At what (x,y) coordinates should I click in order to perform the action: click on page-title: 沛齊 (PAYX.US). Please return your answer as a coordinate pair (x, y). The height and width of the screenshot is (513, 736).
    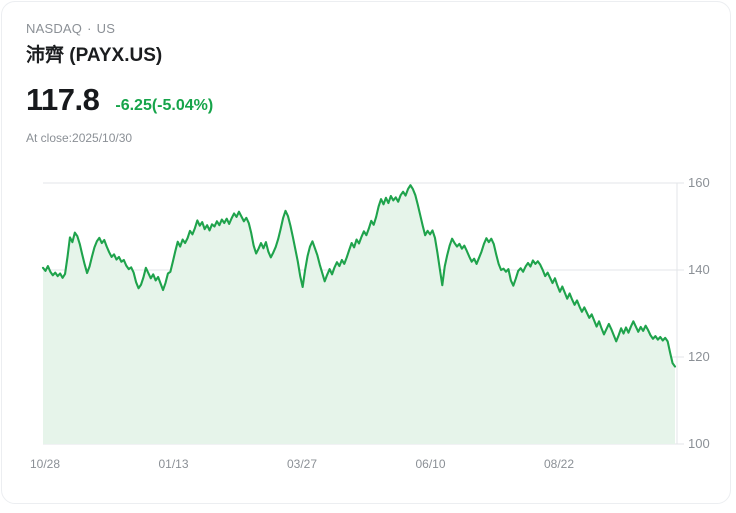
    Looking at the image, I should click on (94, 55).